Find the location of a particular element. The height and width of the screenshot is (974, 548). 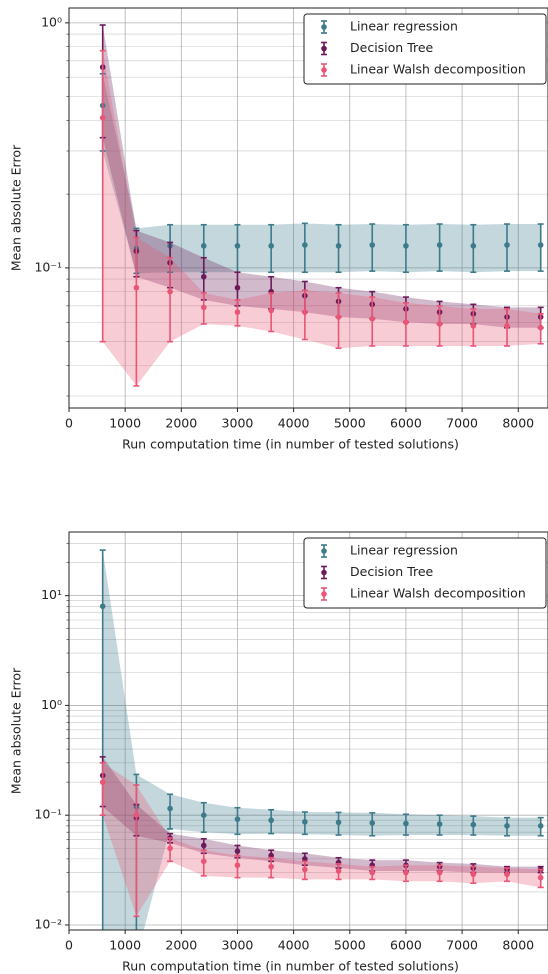

legend-label: Linear regression is located at coordinates (404, 26).